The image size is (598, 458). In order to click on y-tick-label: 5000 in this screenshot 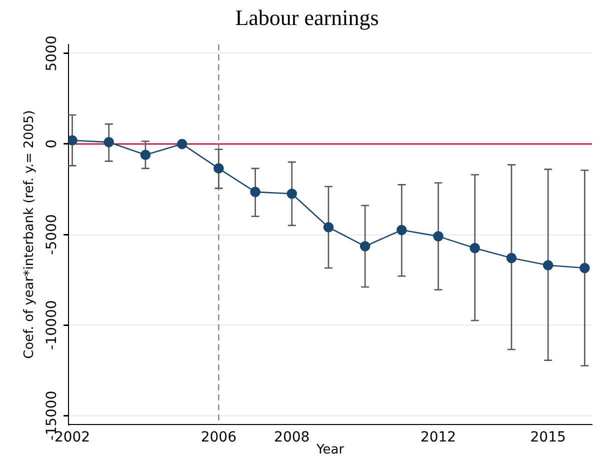, I will do `click(52, 54)`.